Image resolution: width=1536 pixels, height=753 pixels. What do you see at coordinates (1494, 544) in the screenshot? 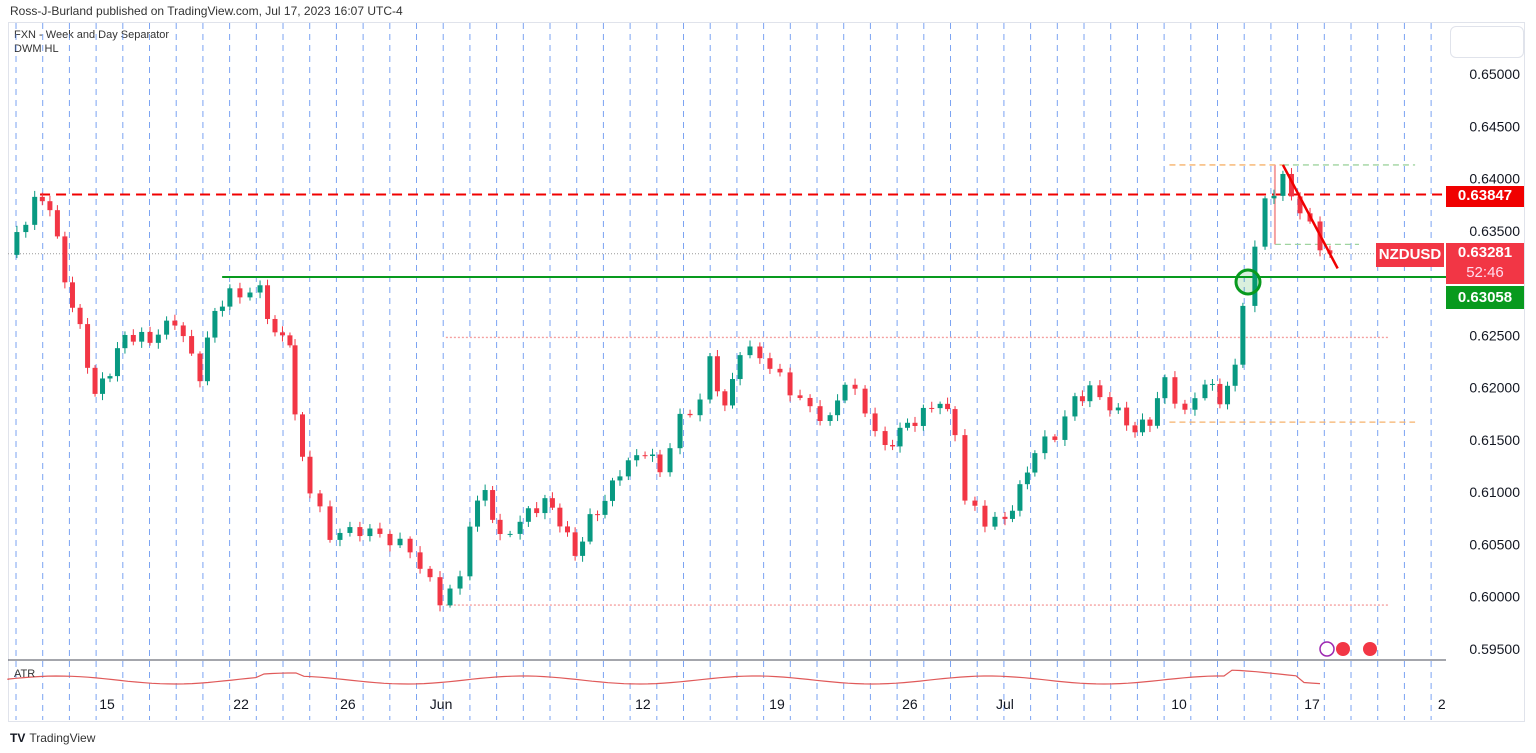
I see `y-tick-label: 0.60500` at bounding box center [1494, 544].